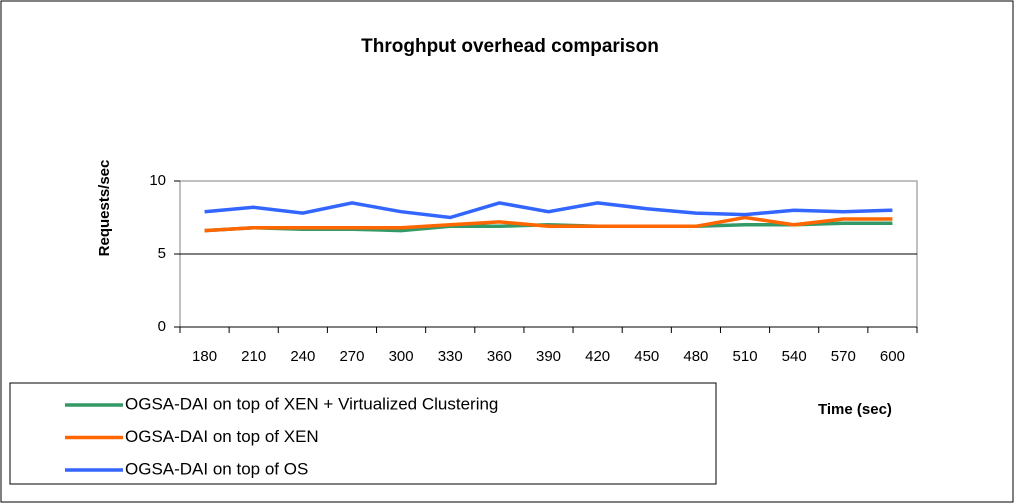 The image size is (1015, 504). What do you see at coordinates (401, 356) in the screenshot?
I see `x-tick-label: 300` at bounding box center [401, 356].